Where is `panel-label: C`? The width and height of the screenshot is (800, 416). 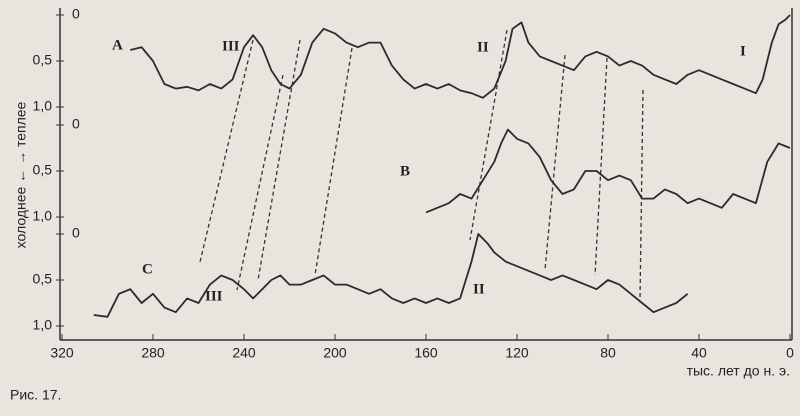
panel-label: C is located at coordinates (147, 269).